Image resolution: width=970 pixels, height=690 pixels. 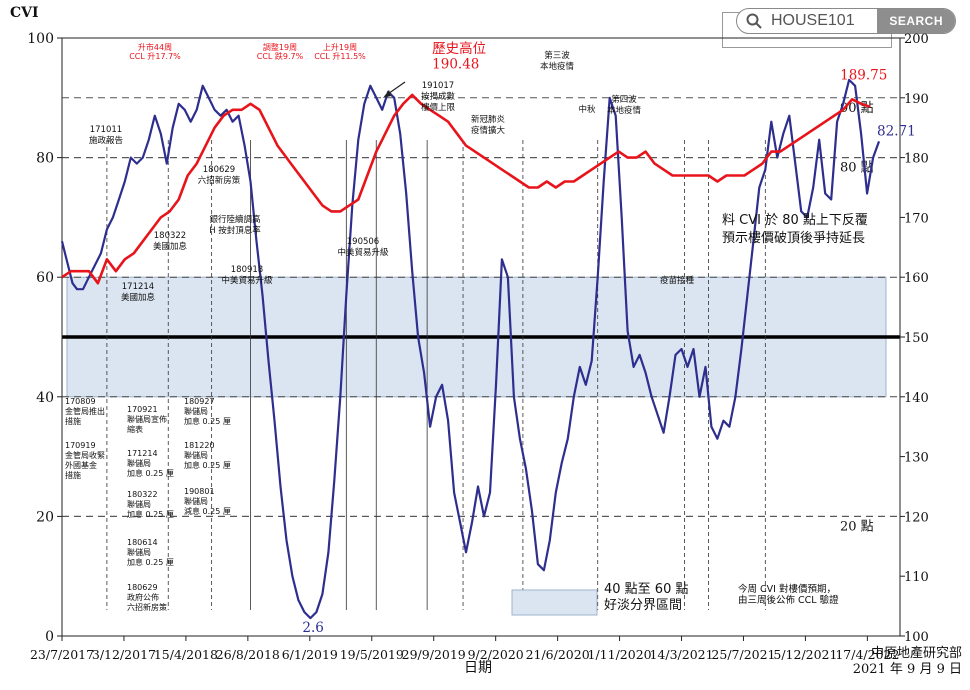 What do you see at coordinates (235, 225) in the screenshot?
I see `event-annotation: 銀行陸續調高 H 按封頂息率` at bounding box center [235, 225].